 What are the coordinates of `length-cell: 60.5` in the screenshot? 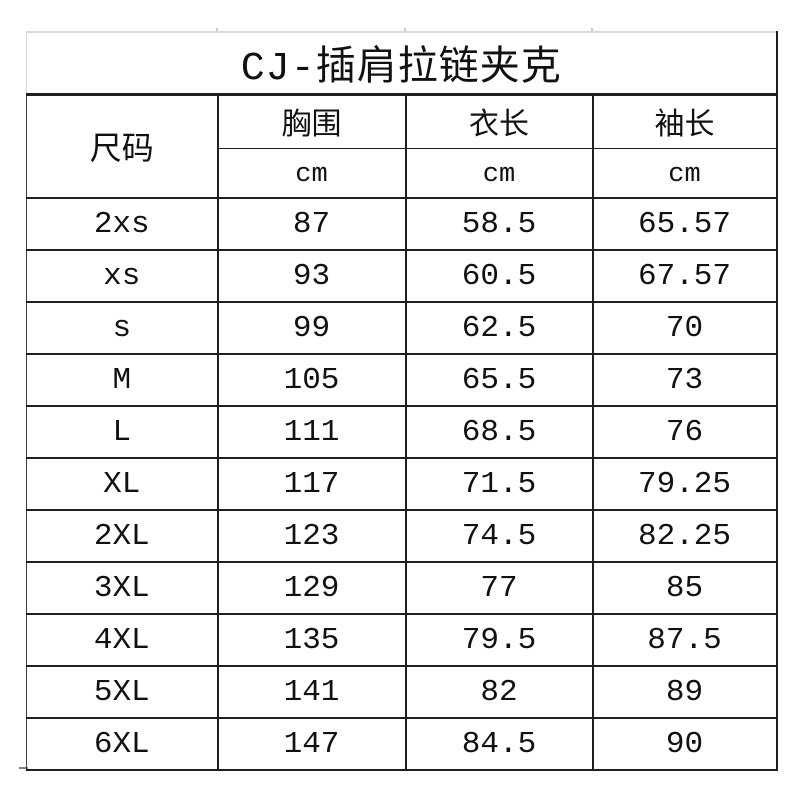 It's located at (499, 276).